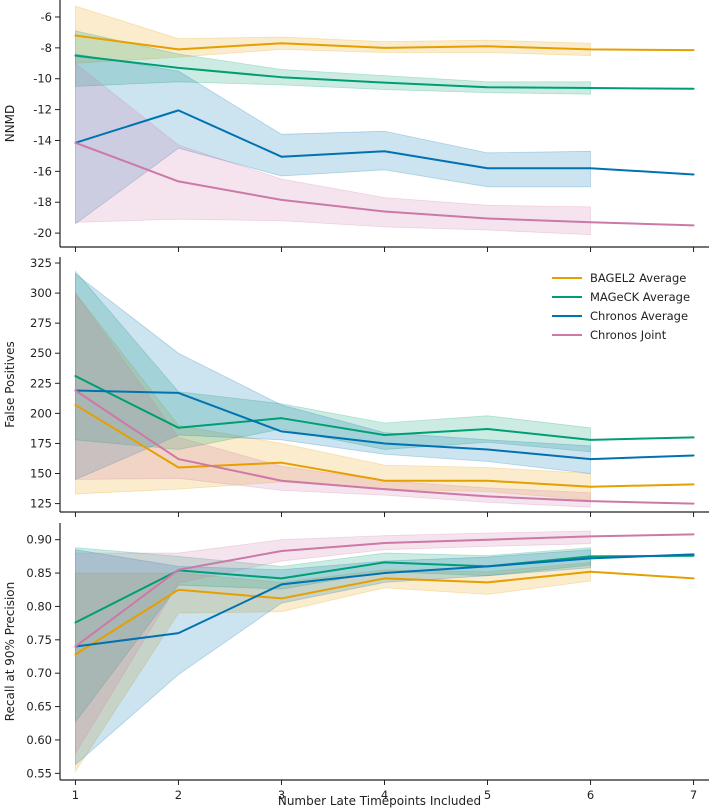 The height and width of the screenshot is (809, 709). I want to click on panel-3-line-chronos-joint, so click(384, 590).